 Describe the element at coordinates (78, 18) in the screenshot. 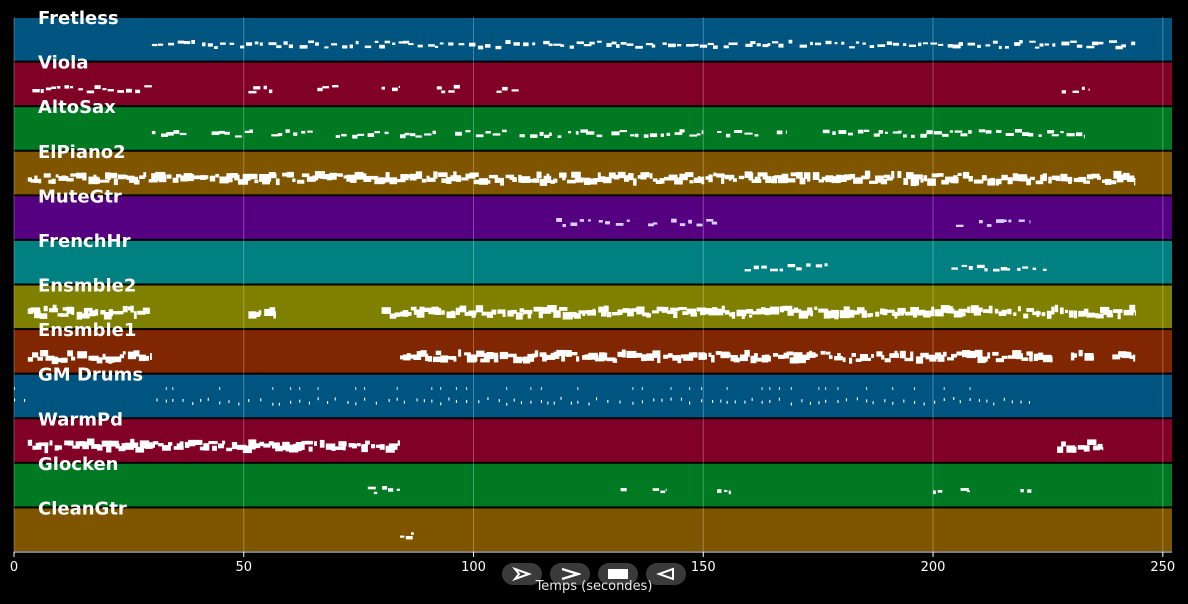

I see `track-label: Fretless` at that location.